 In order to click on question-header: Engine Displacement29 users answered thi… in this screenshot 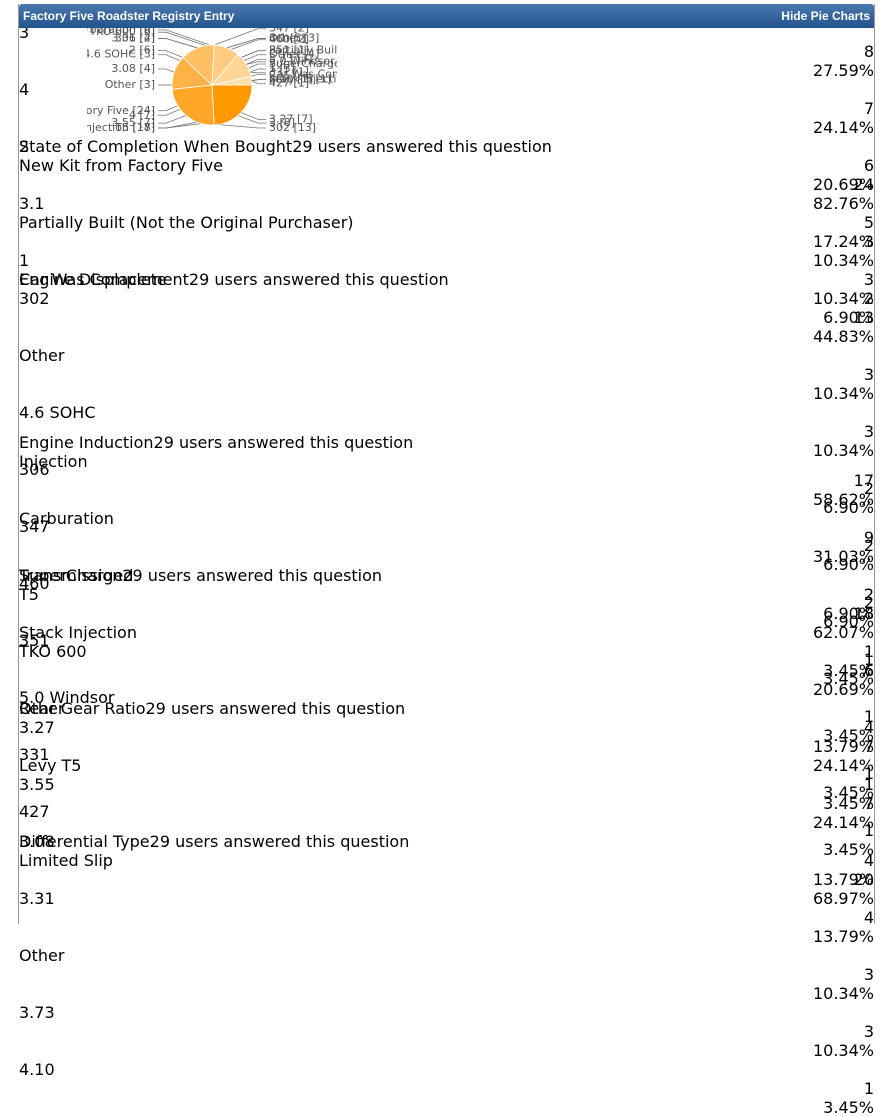, I will do `click(446, 279)`.